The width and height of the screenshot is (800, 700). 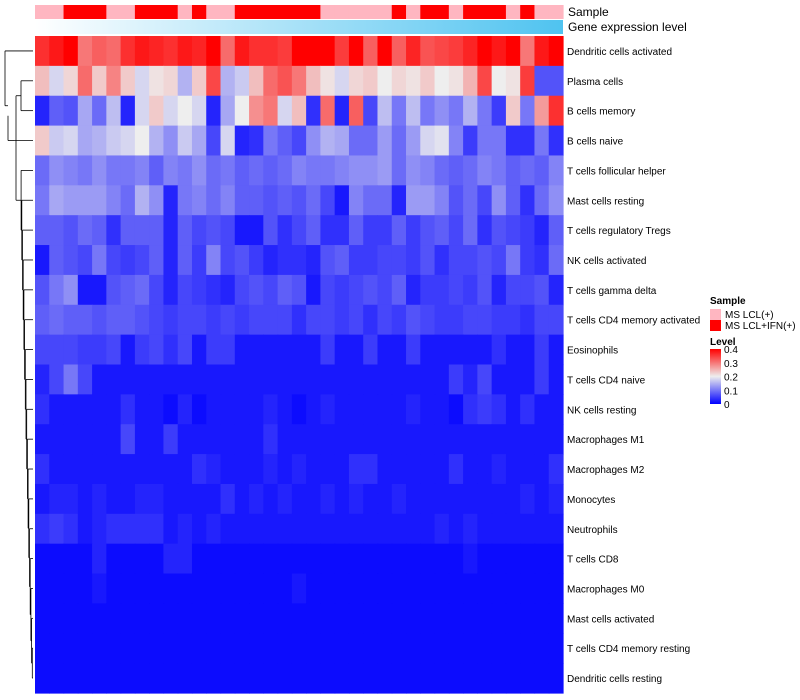 I want to click on expression-annotation-bar, so click(x=299, y=27).